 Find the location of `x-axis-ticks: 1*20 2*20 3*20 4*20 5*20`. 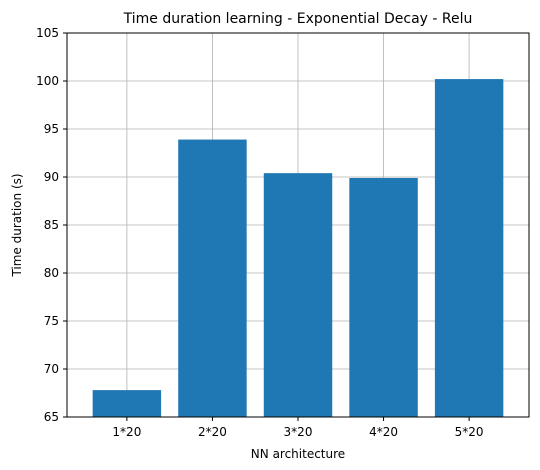

x-axis-ticks: 1*20 2*20 3*20 4*20 5*20 is located at coordinates (298, 428).